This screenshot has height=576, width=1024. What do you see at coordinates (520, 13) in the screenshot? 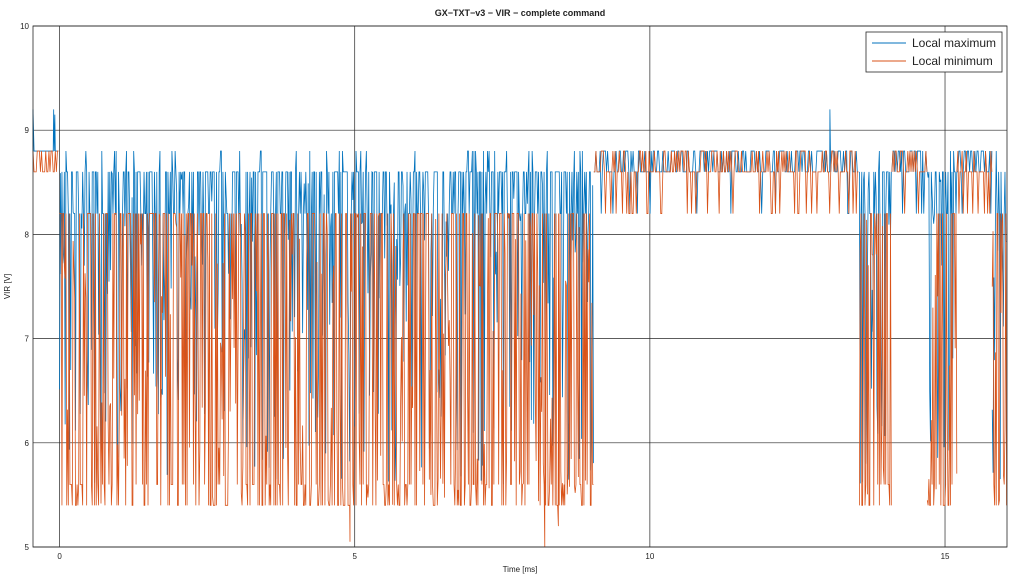
I see `chart-title: GX−TXT−v3 − VIR − complete command` at bounding box center [520, 13].